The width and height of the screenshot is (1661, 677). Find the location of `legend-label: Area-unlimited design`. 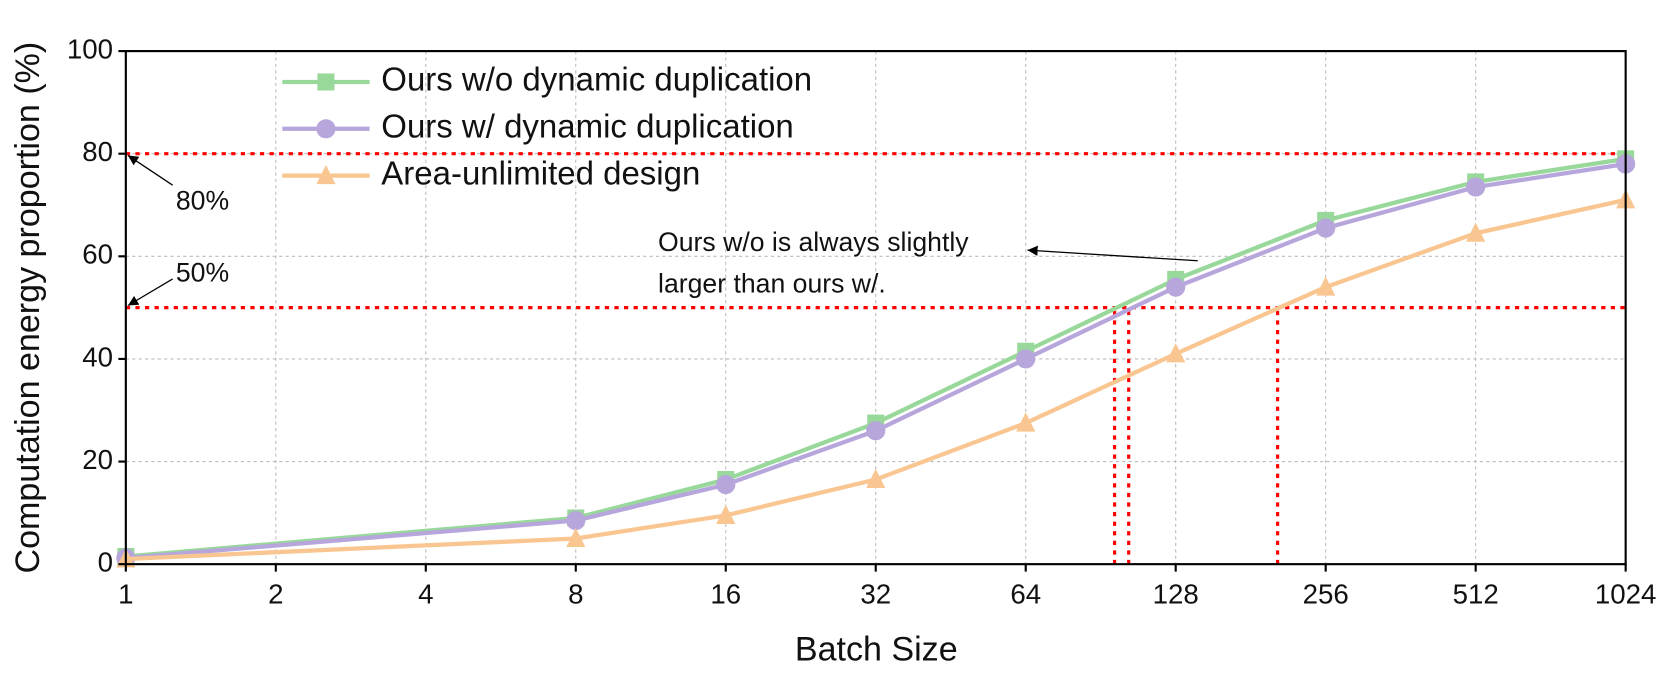

legend-label: Area-unlimited design is located at coordinates (540, 172).